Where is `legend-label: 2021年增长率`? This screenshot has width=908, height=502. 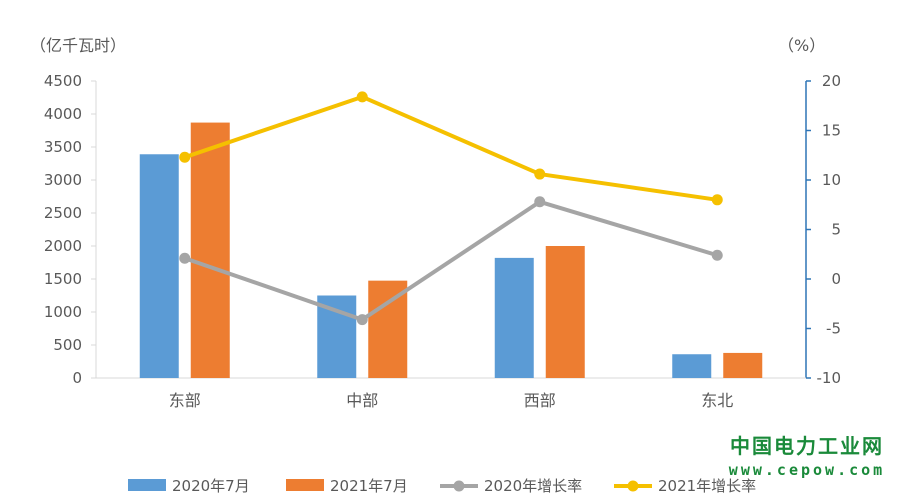 legend-label: 2021年增长率 is located at coordinates (707, 486).